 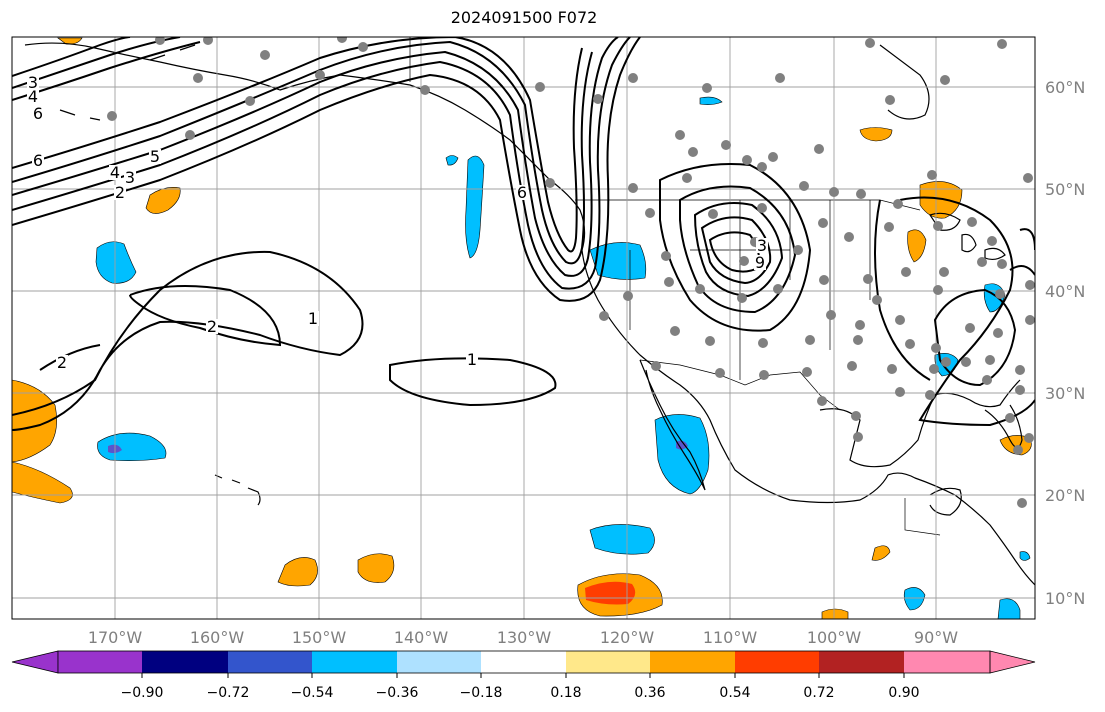 What do you see at coordinates (522, 192) in the screenshot?
I see `contour-label: 6` at bounding box center [522, 192].